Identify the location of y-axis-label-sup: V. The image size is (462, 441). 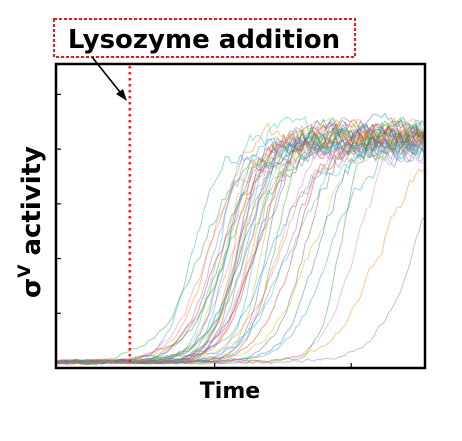
(25, 271).